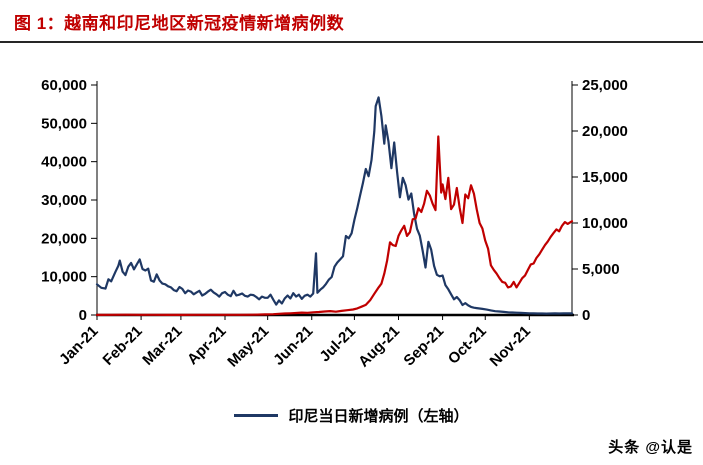  I want to click on x-axis-tick-label: Oct-21, so click(467, 345).